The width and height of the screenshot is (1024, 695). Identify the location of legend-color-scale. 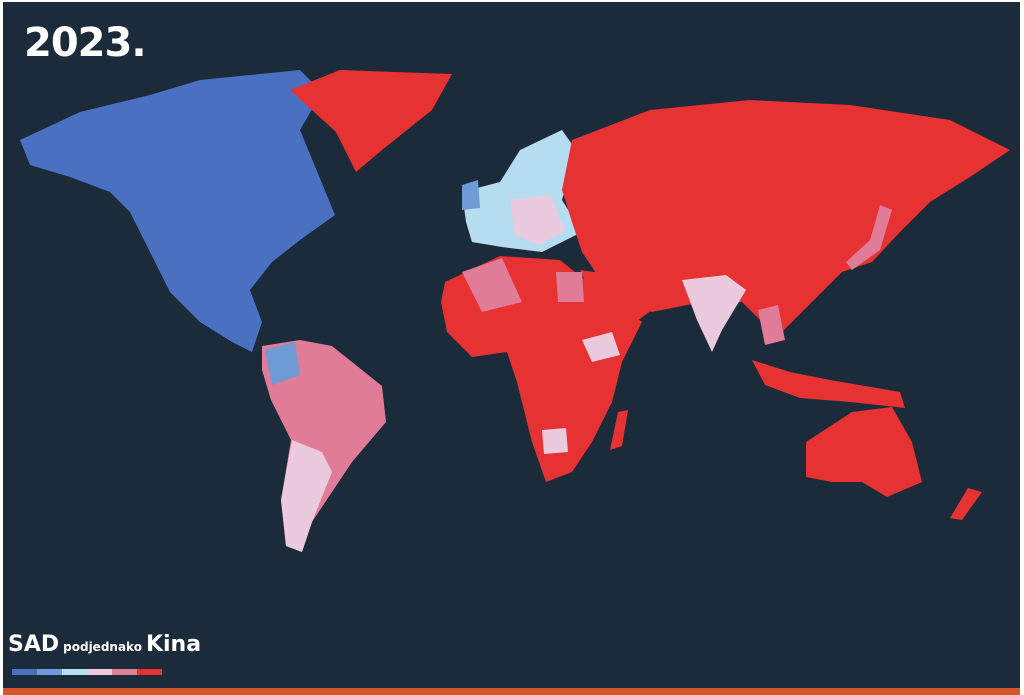
(87, 672).